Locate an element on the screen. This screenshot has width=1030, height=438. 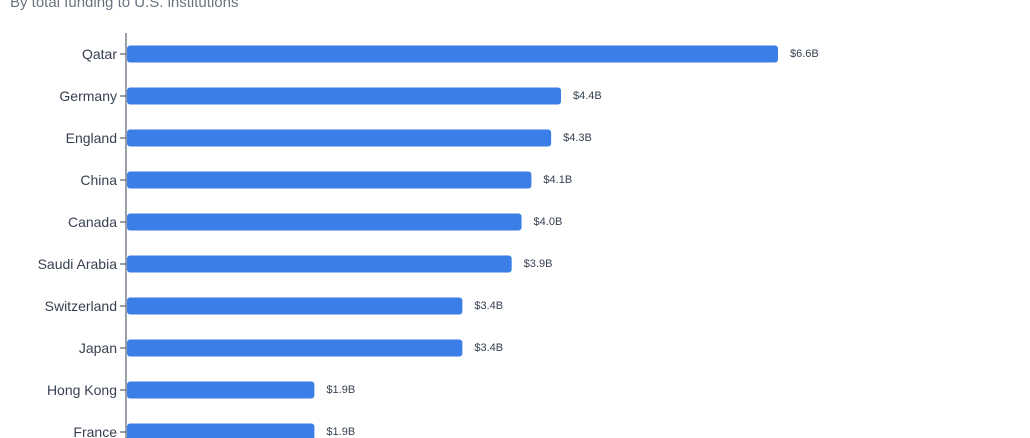
category-label: England is located at coordinates (91, 138).